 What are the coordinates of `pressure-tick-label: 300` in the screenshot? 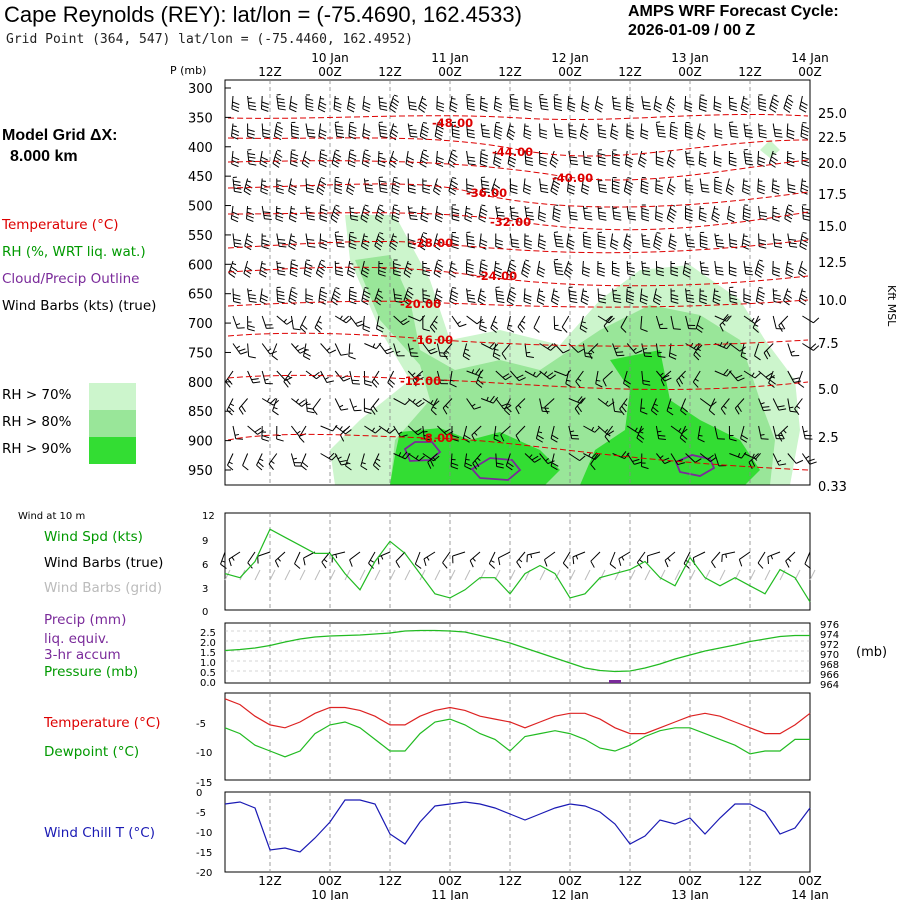 It's located at (200, 89).